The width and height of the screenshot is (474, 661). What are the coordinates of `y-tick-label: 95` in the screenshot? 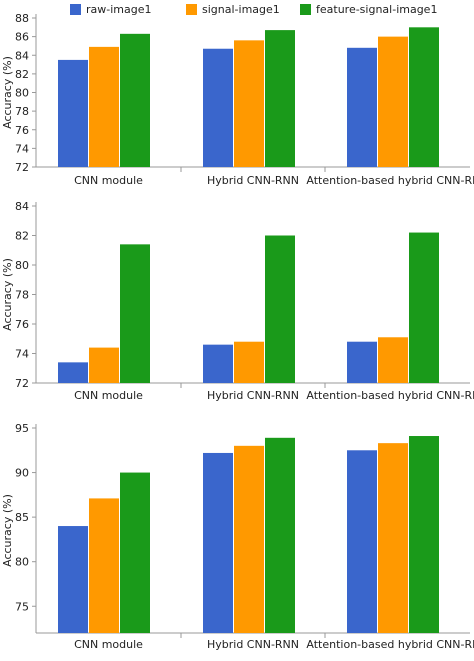 It's located at (22, 428).